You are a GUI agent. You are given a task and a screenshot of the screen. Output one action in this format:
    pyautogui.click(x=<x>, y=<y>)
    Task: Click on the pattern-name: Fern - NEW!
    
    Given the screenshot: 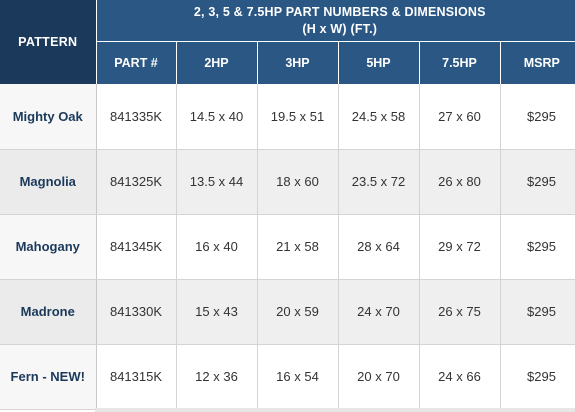 What is the action you would take?
    pyautogui.click(x=48, y=376)
    